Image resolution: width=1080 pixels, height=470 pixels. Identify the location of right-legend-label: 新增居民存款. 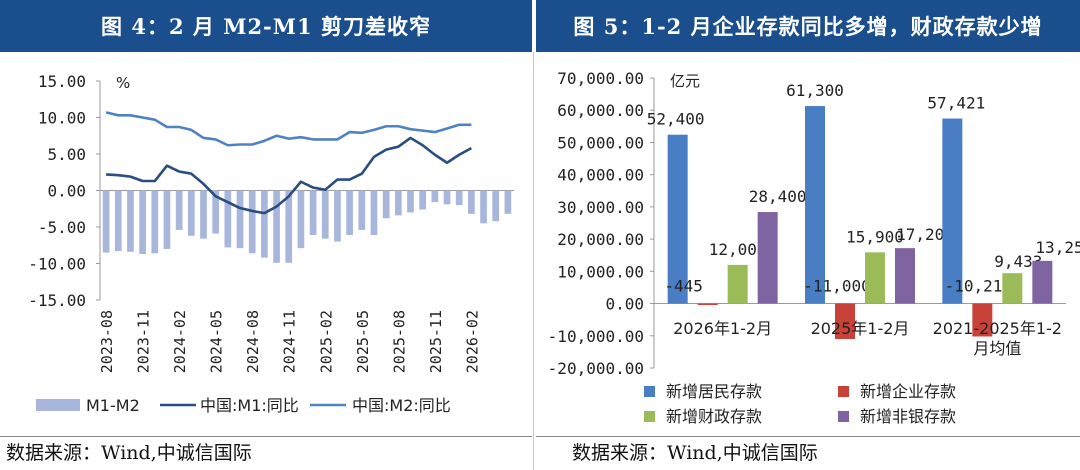
(714, 391).